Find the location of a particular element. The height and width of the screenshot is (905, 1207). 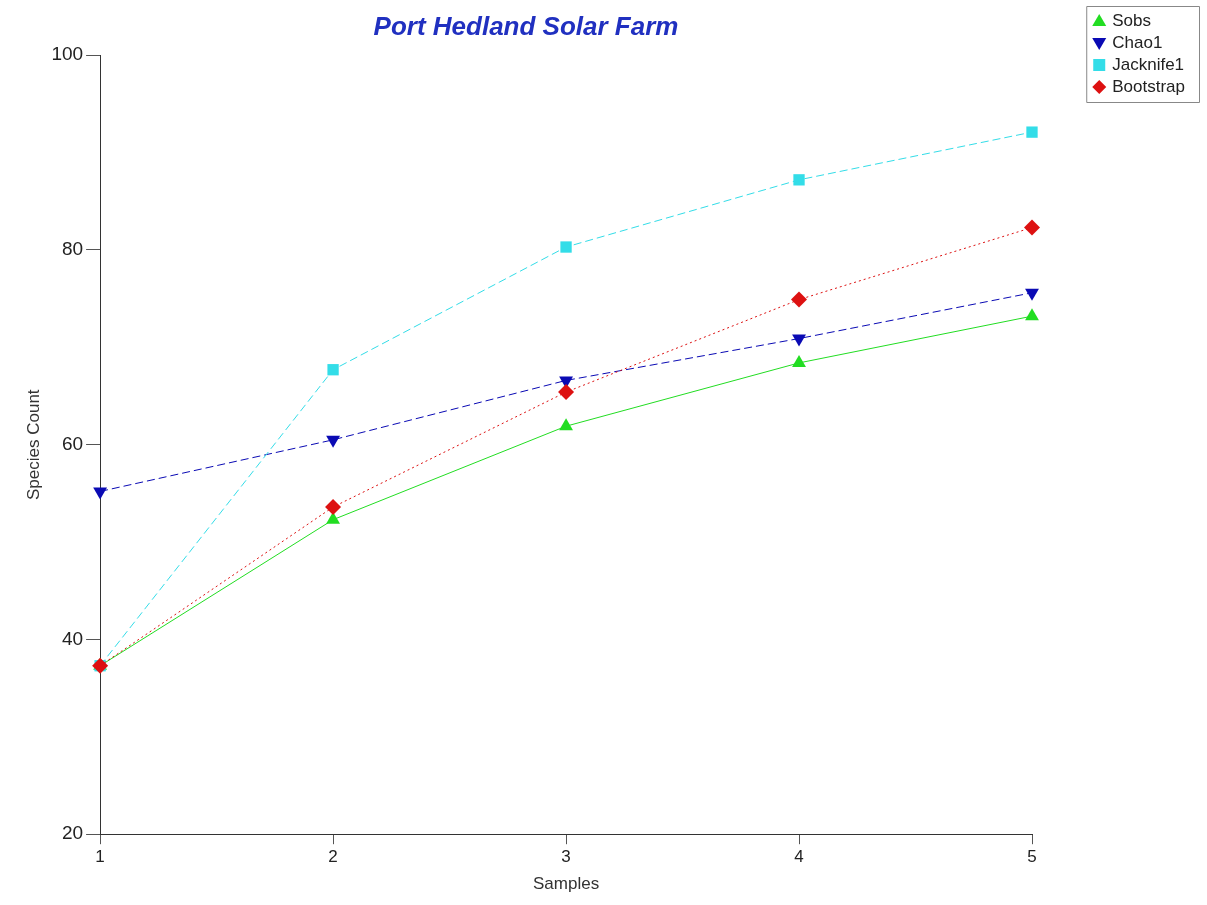

y-axis-title: Species Count is located at coordinates (33, 444).